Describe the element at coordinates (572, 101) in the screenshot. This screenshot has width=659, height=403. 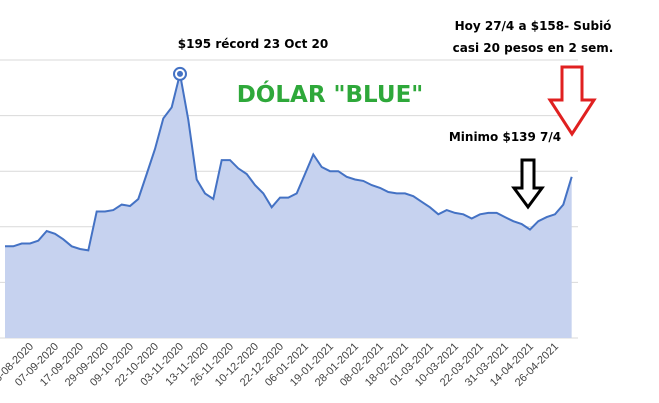
I see `red-arrow` at that location.